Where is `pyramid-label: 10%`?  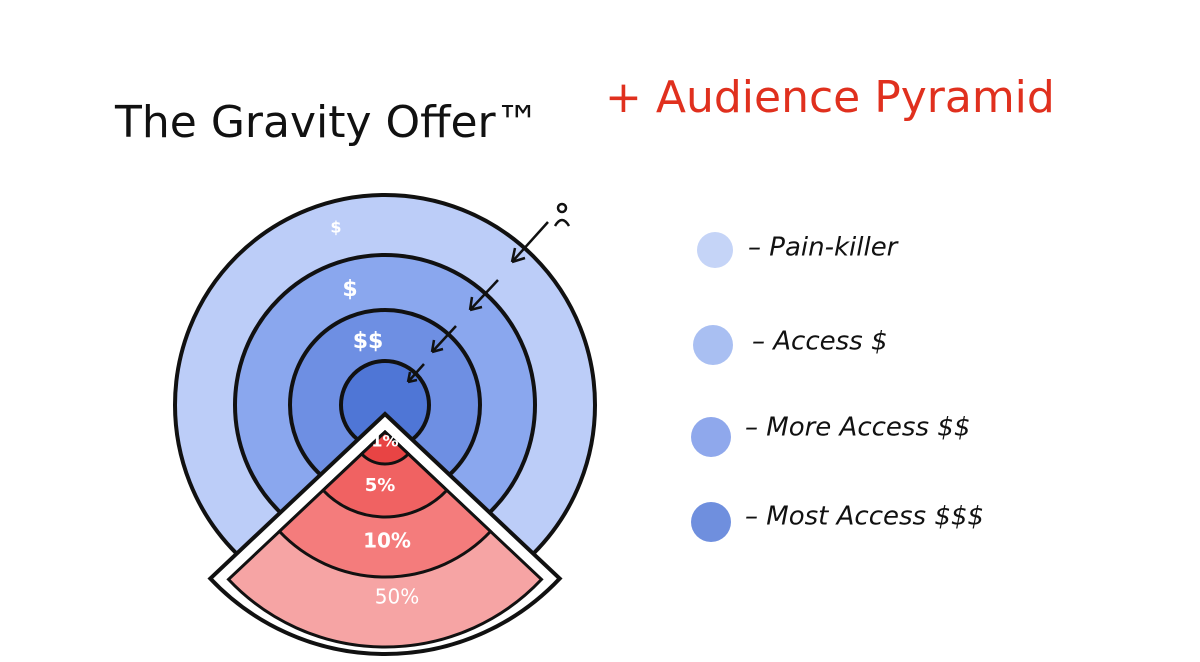 pyramid-label: 10% is located at coordinates (387, 541).